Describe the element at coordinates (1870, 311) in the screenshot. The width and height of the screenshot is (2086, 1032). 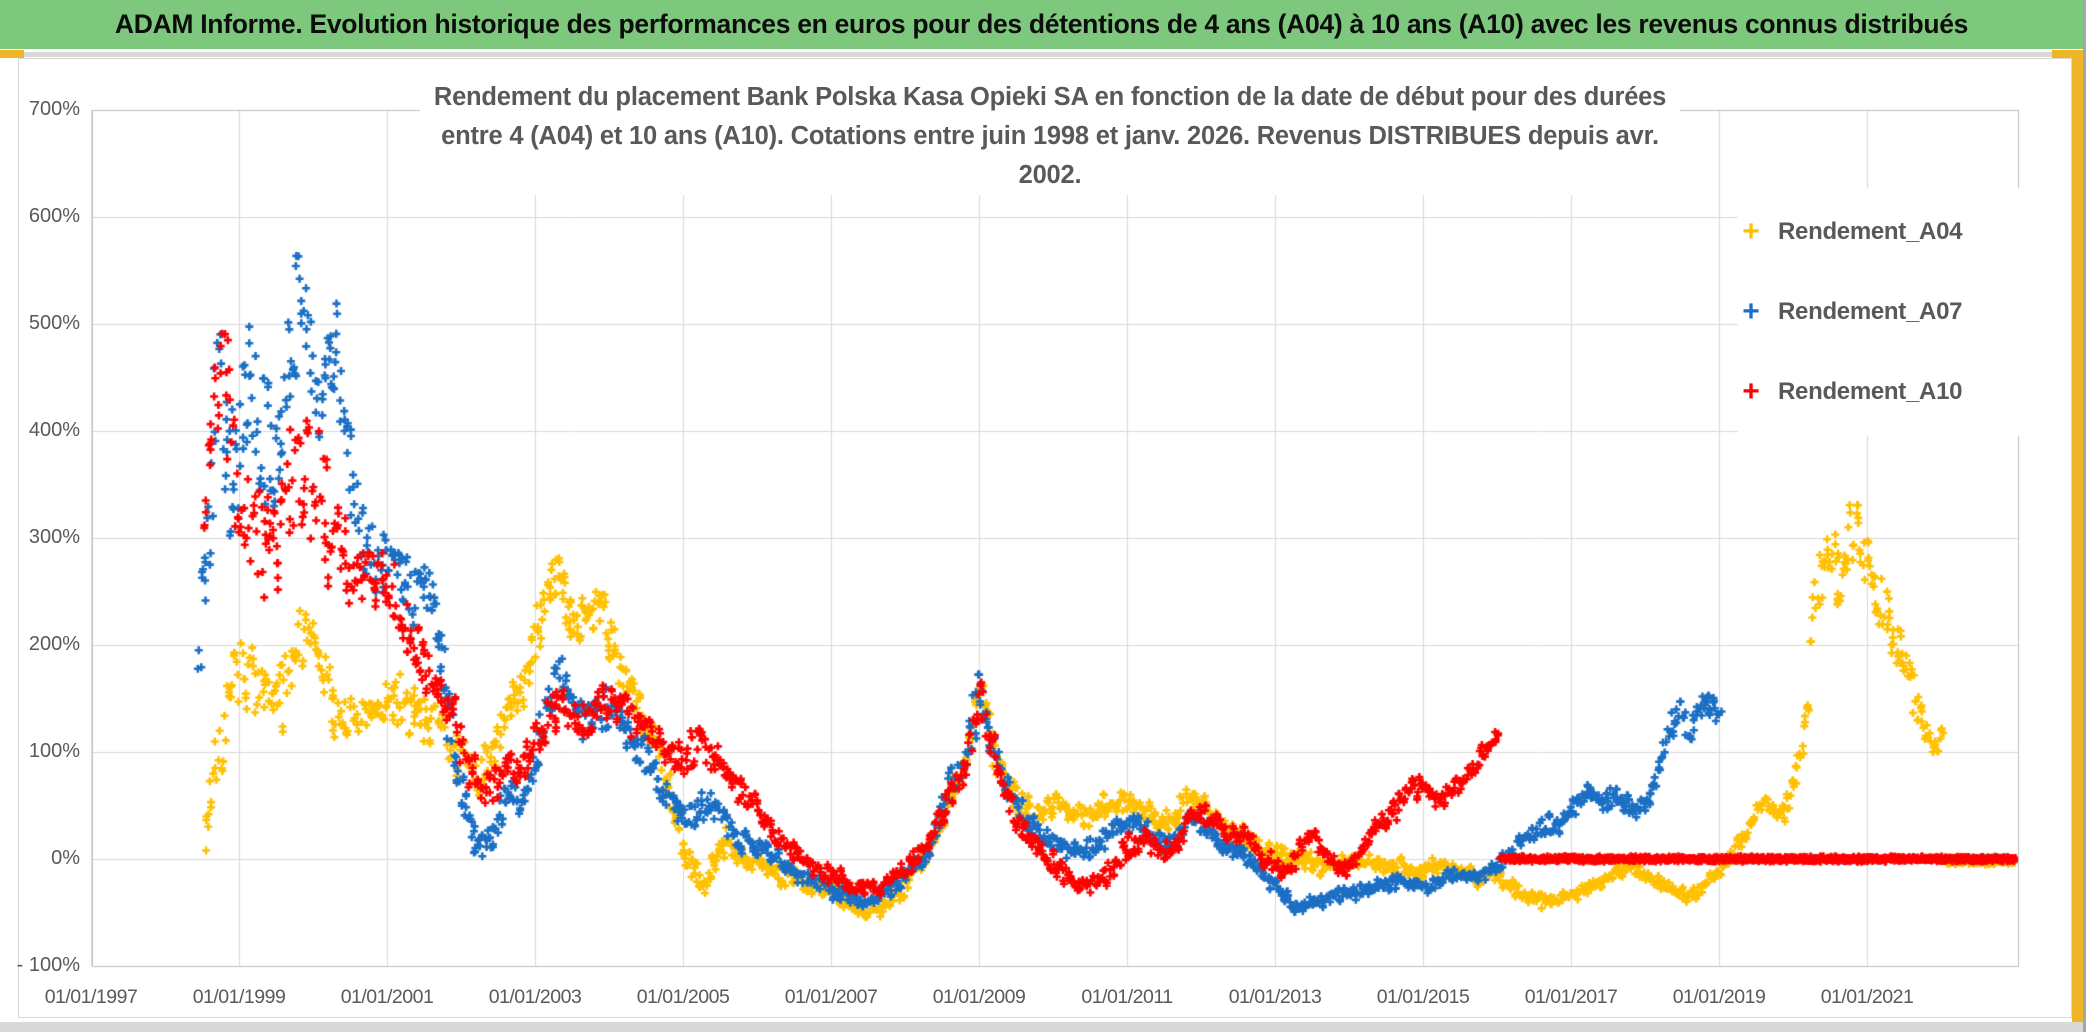
I see `legend-label: Rendement_A07` at that location.